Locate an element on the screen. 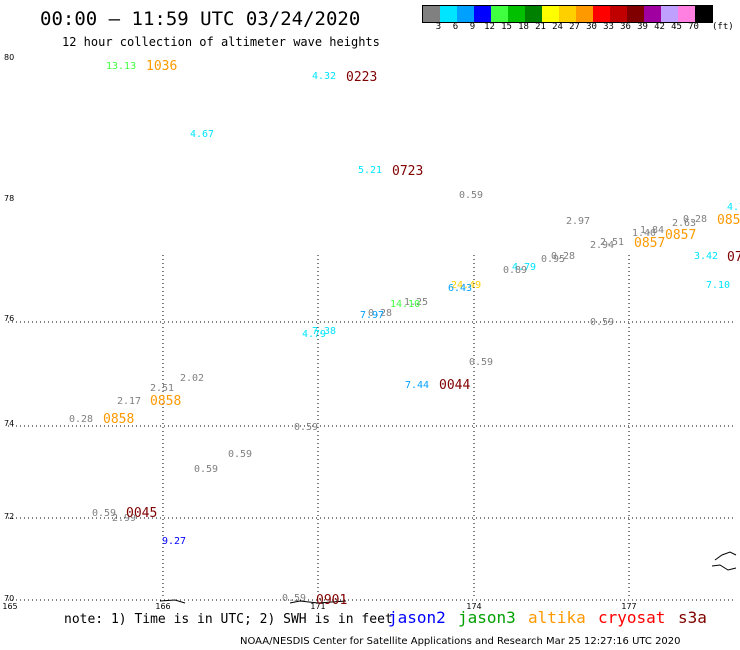 This screenshot has height=650, width=740. wave-height-label: 6.43 is located at coordinates (460, 288).